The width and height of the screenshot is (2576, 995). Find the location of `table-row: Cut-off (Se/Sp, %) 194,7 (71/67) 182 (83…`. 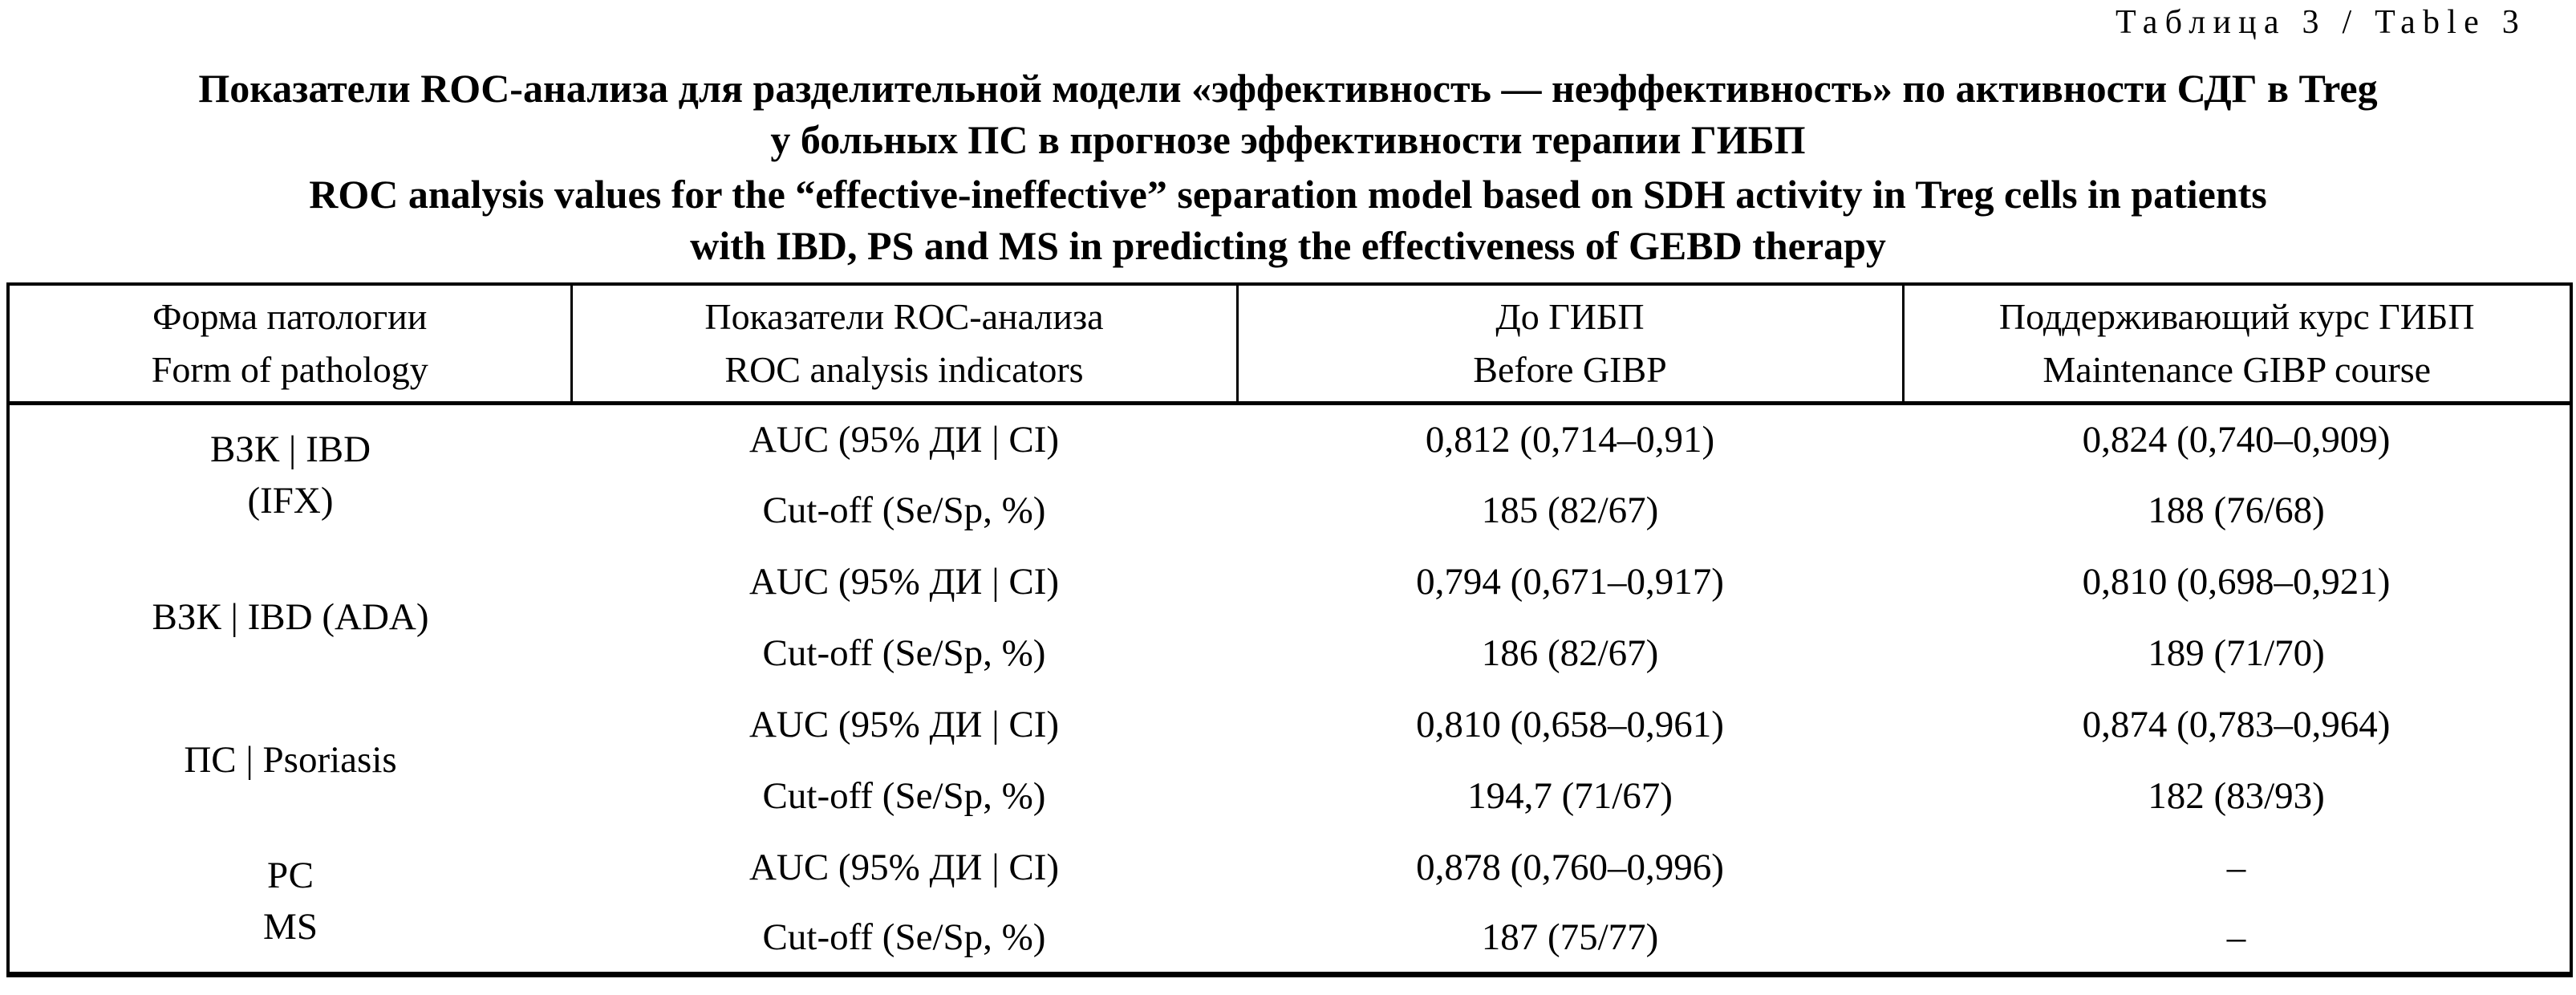

table-row: Cut-off (Se/Sp, %) 194,7 (71/67) 182 (83… is located at coordinates (1289, 795).